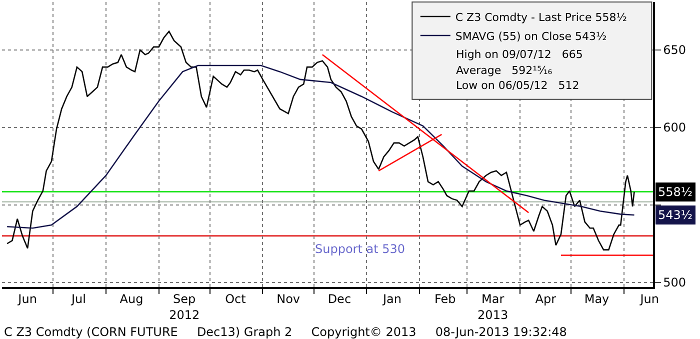 The image size is (700, 339). Describe the element at coordinates (493, 307) in the screenshot. I see `x-tick-label: Mar 2013` at that location.